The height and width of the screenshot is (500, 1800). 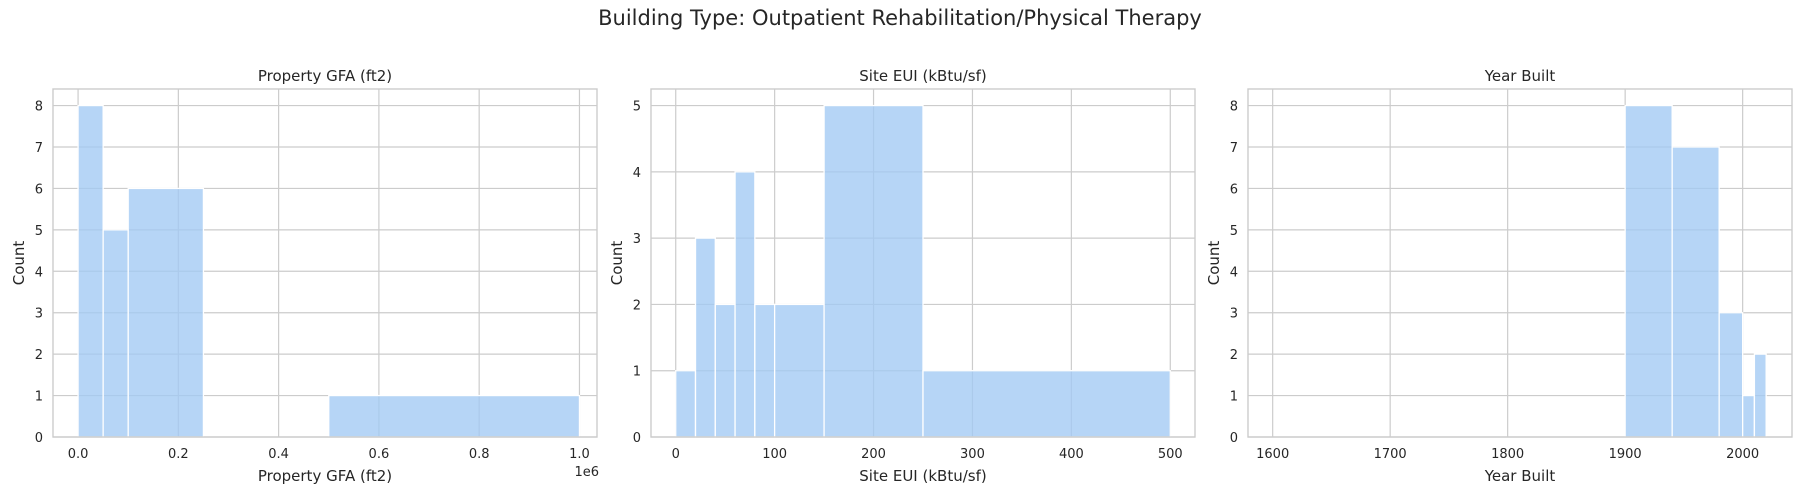 I want to click on x-tick-label: 0.8, so click(x=479, y=454).